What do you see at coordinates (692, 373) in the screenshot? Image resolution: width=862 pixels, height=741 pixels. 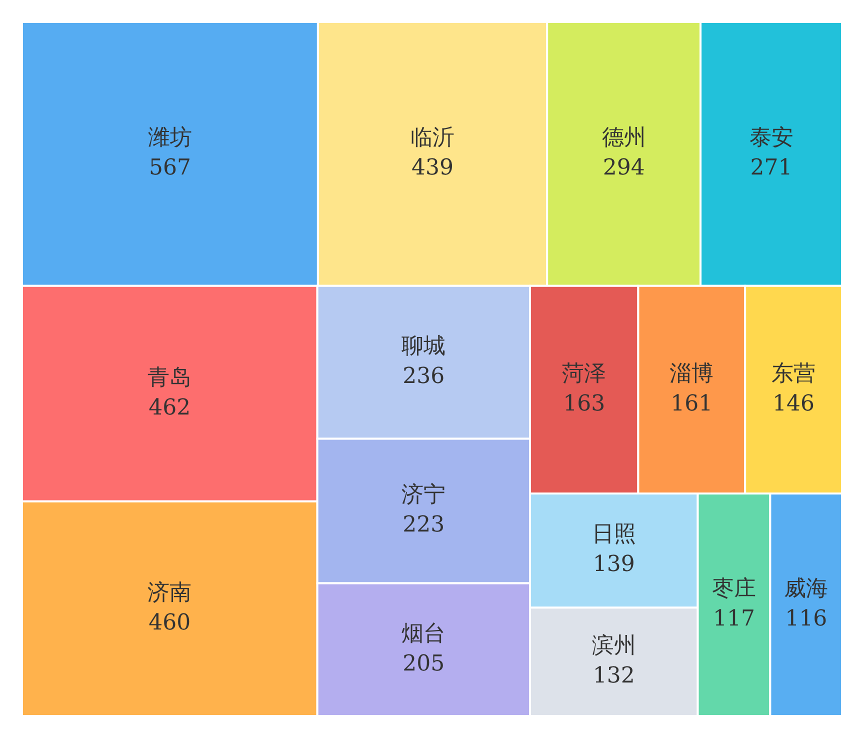 I see `category-label: 淄博` at bounding box center [692, 373].